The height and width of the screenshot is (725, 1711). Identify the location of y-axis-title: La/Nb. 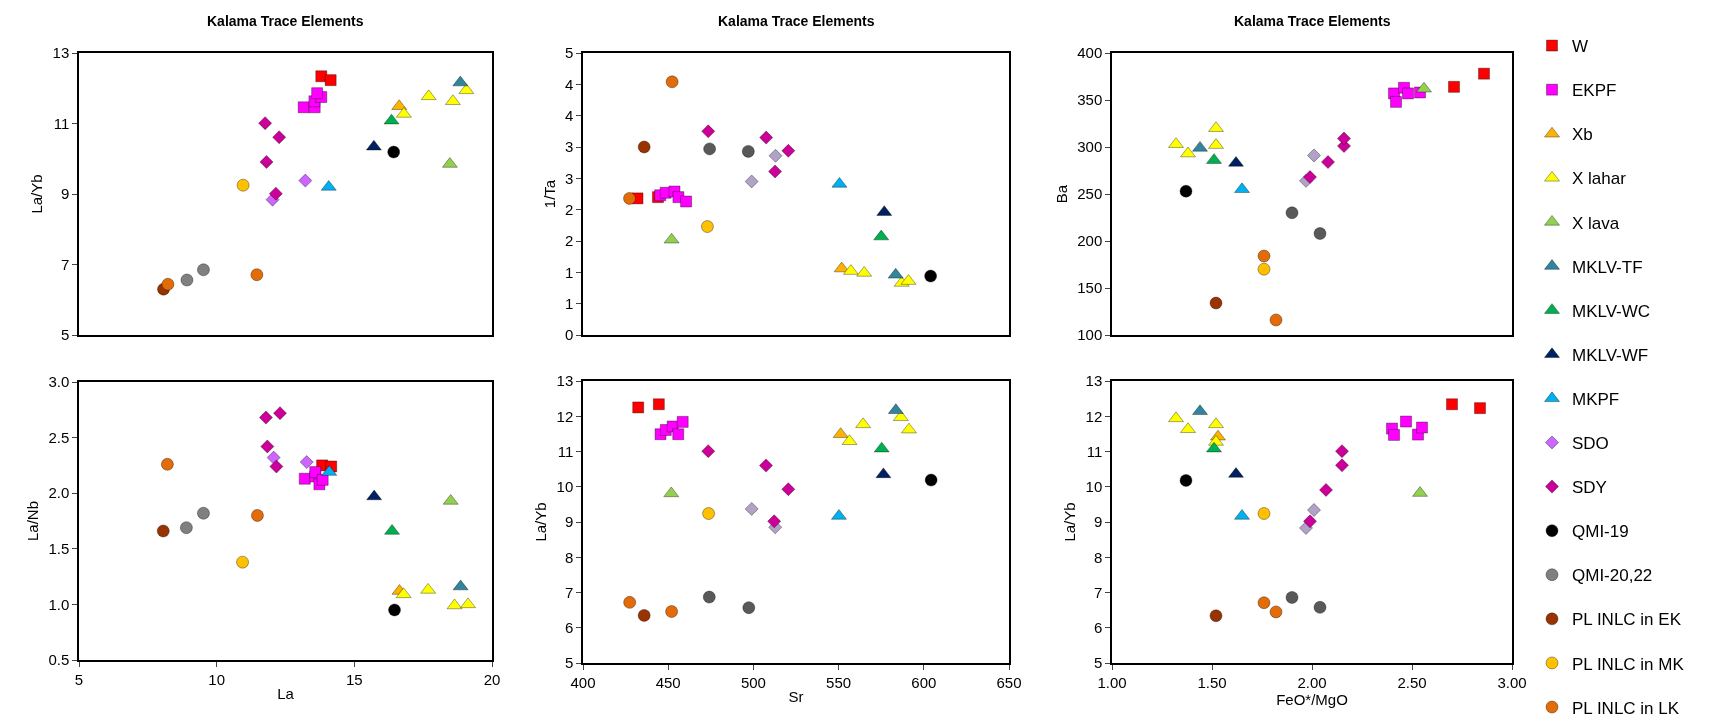
(33, 521).